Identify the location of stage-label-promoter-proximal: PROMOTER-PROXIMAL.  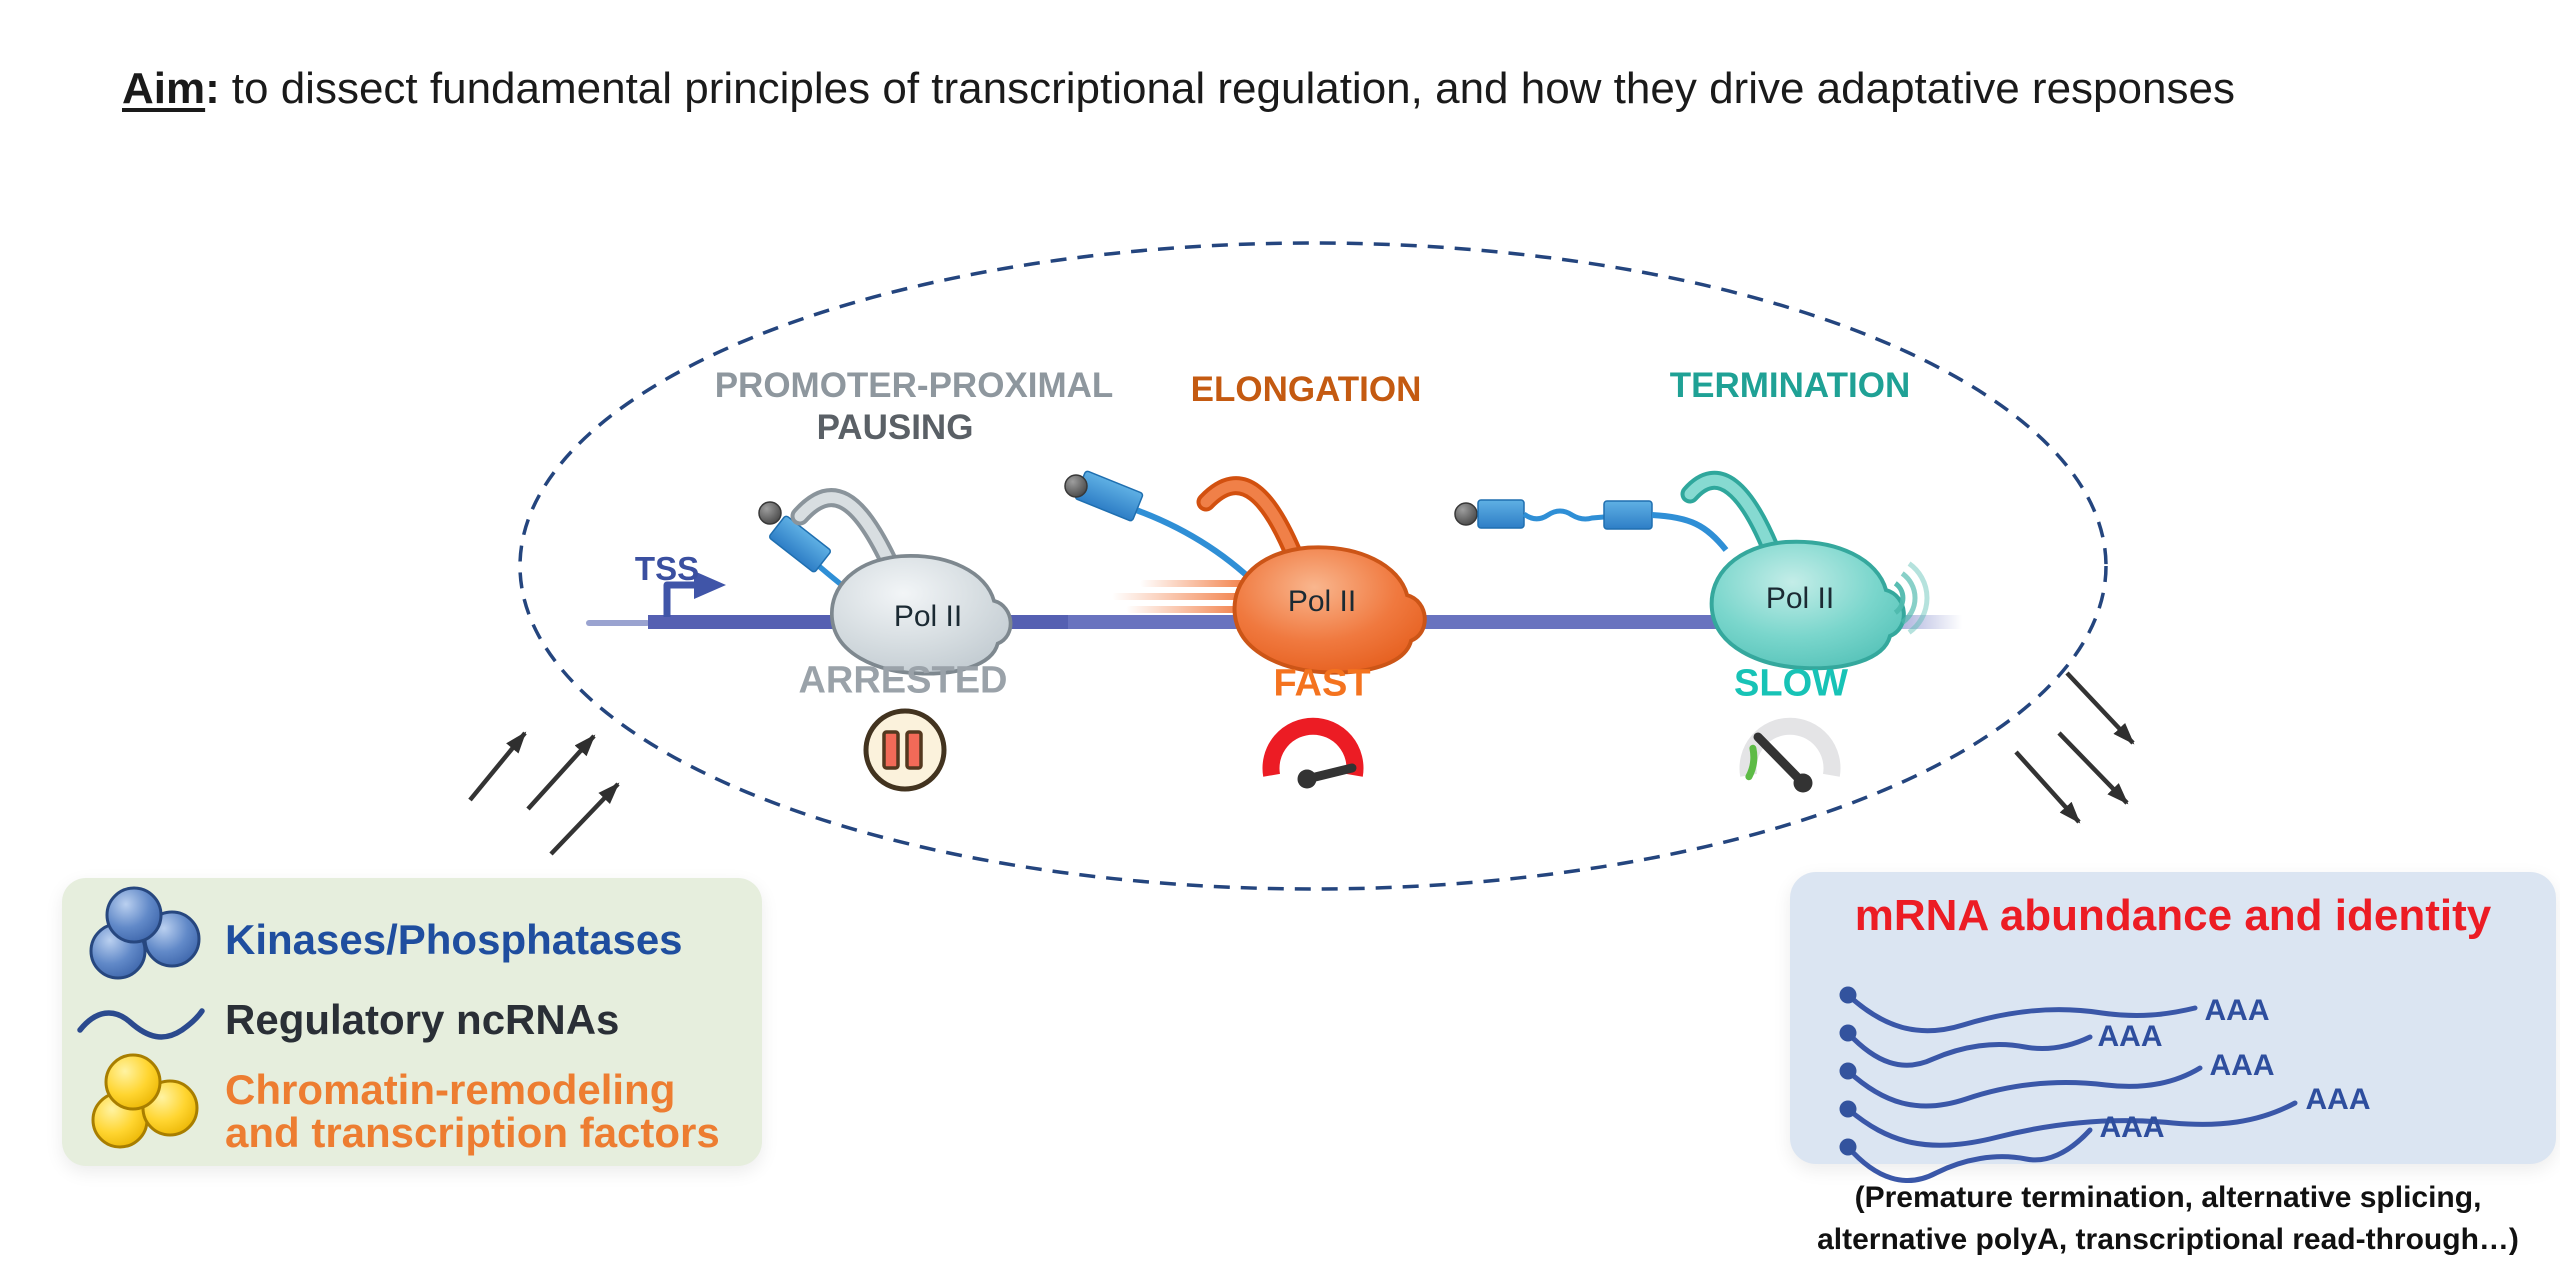
(914, 385).